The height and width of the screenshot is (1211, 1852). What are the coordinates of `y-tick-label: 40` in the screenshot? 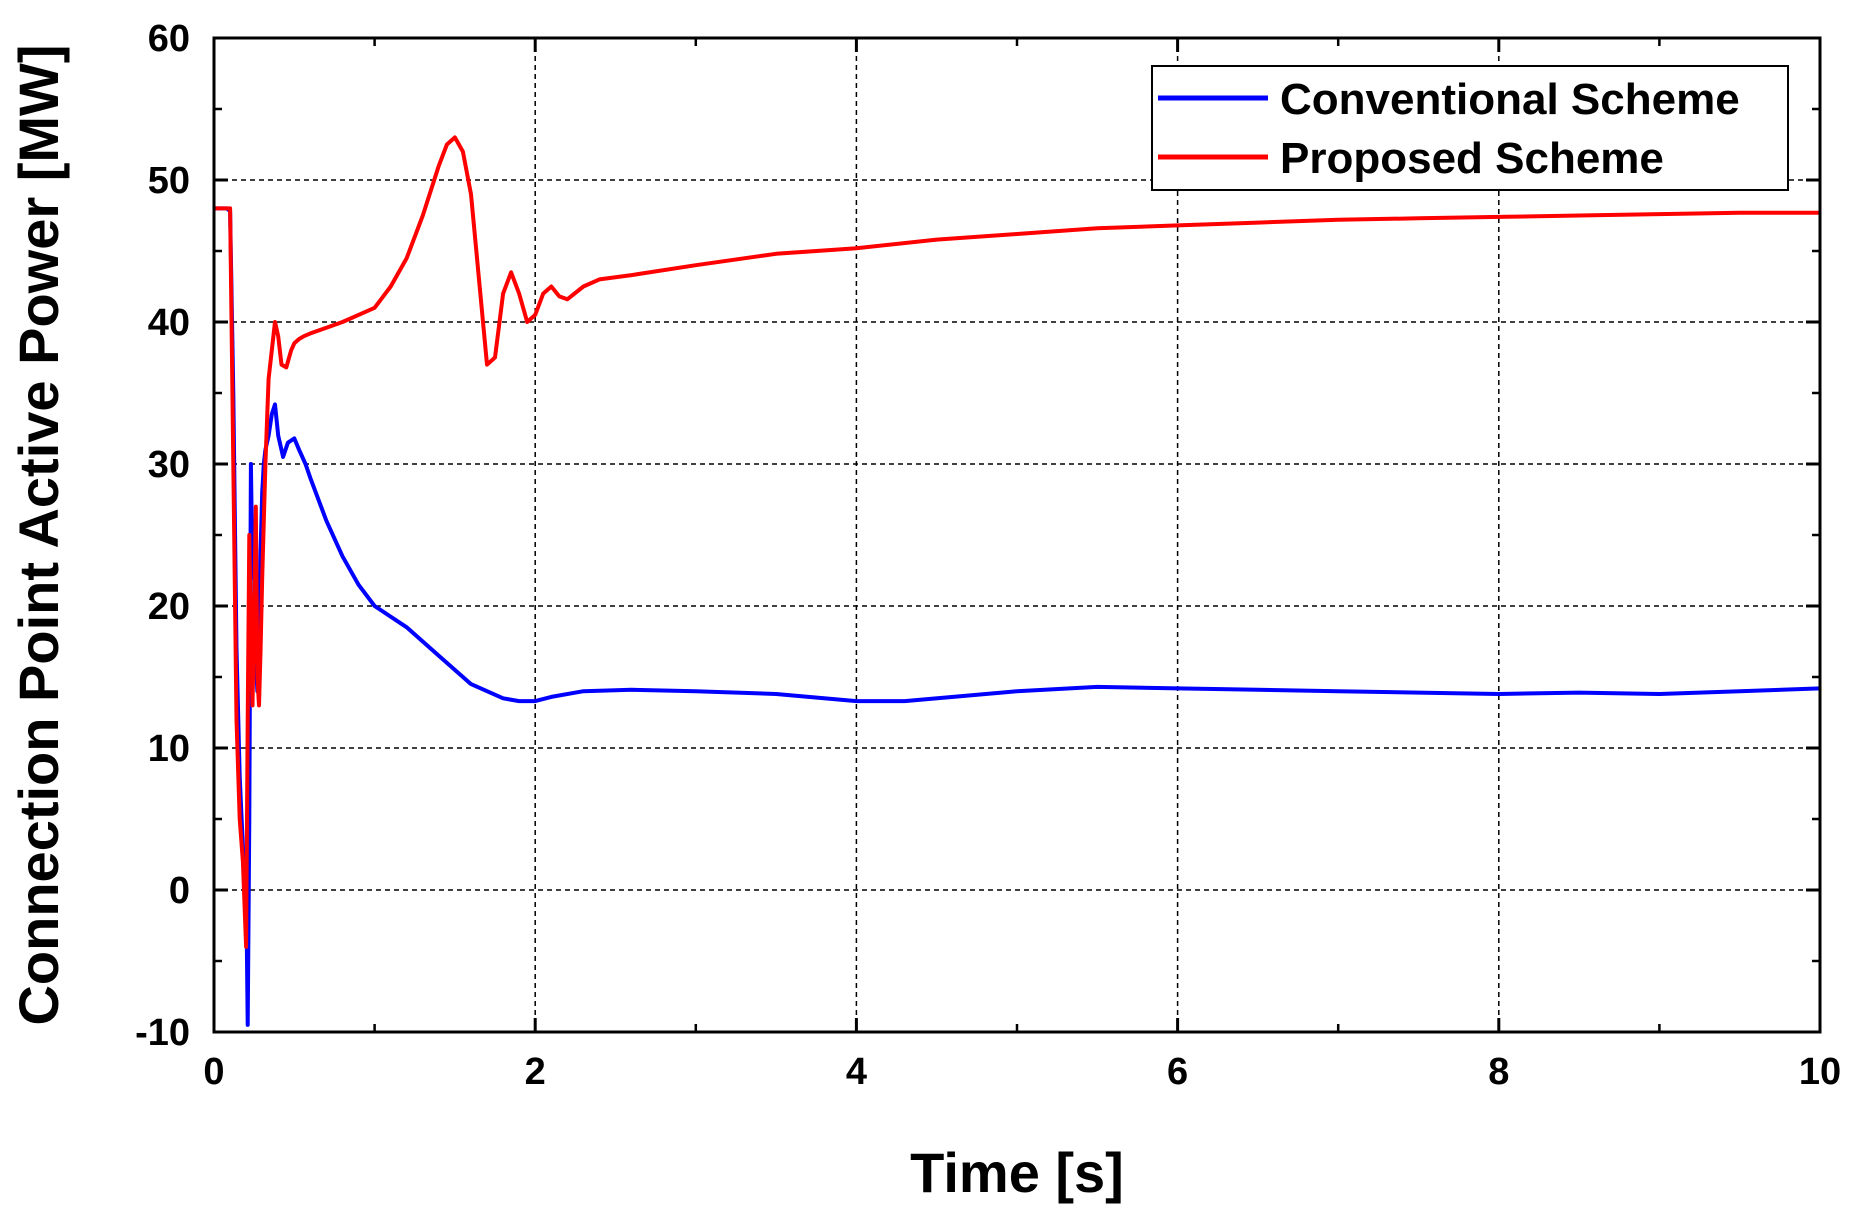 It's located at (169, 323).